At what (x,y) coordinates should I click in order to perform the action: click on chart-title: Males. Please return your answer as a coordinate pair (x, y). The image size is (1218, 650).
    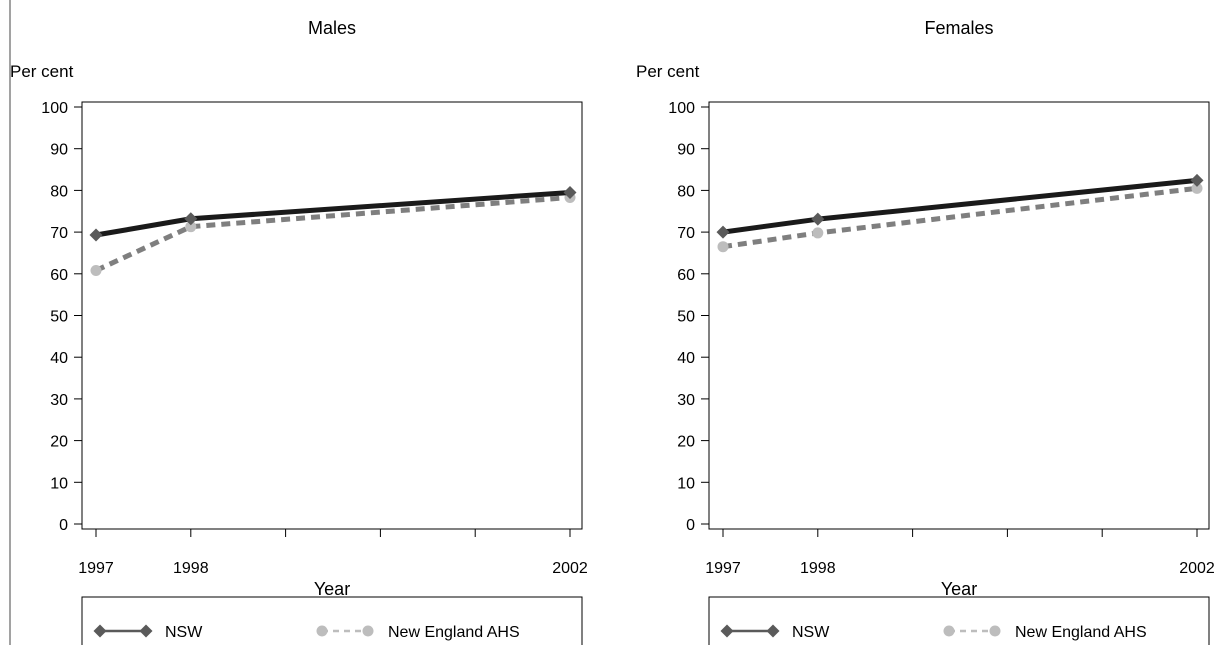
    Looking at the image, I should click on (332, 28).